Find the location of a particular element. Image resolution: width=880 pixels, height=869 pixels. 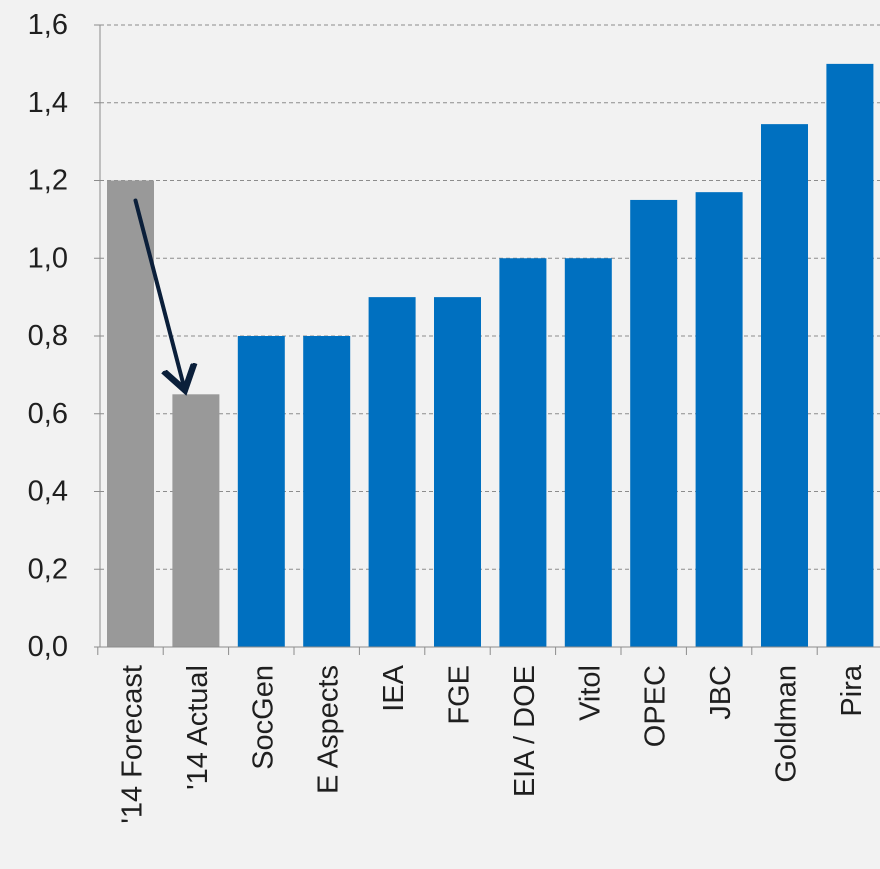

x-tick-label: EIA / DOE is located at coordinates (525, 731).